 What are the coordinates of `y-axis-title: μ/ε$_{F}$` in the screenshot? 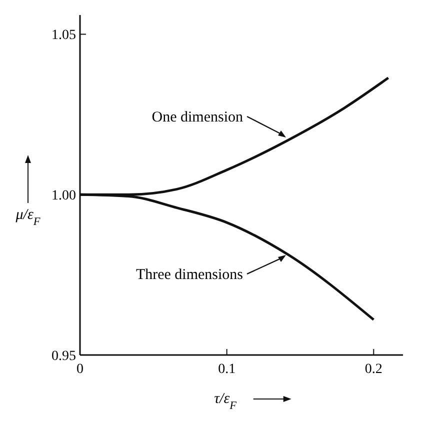 It's located at (27, 217).